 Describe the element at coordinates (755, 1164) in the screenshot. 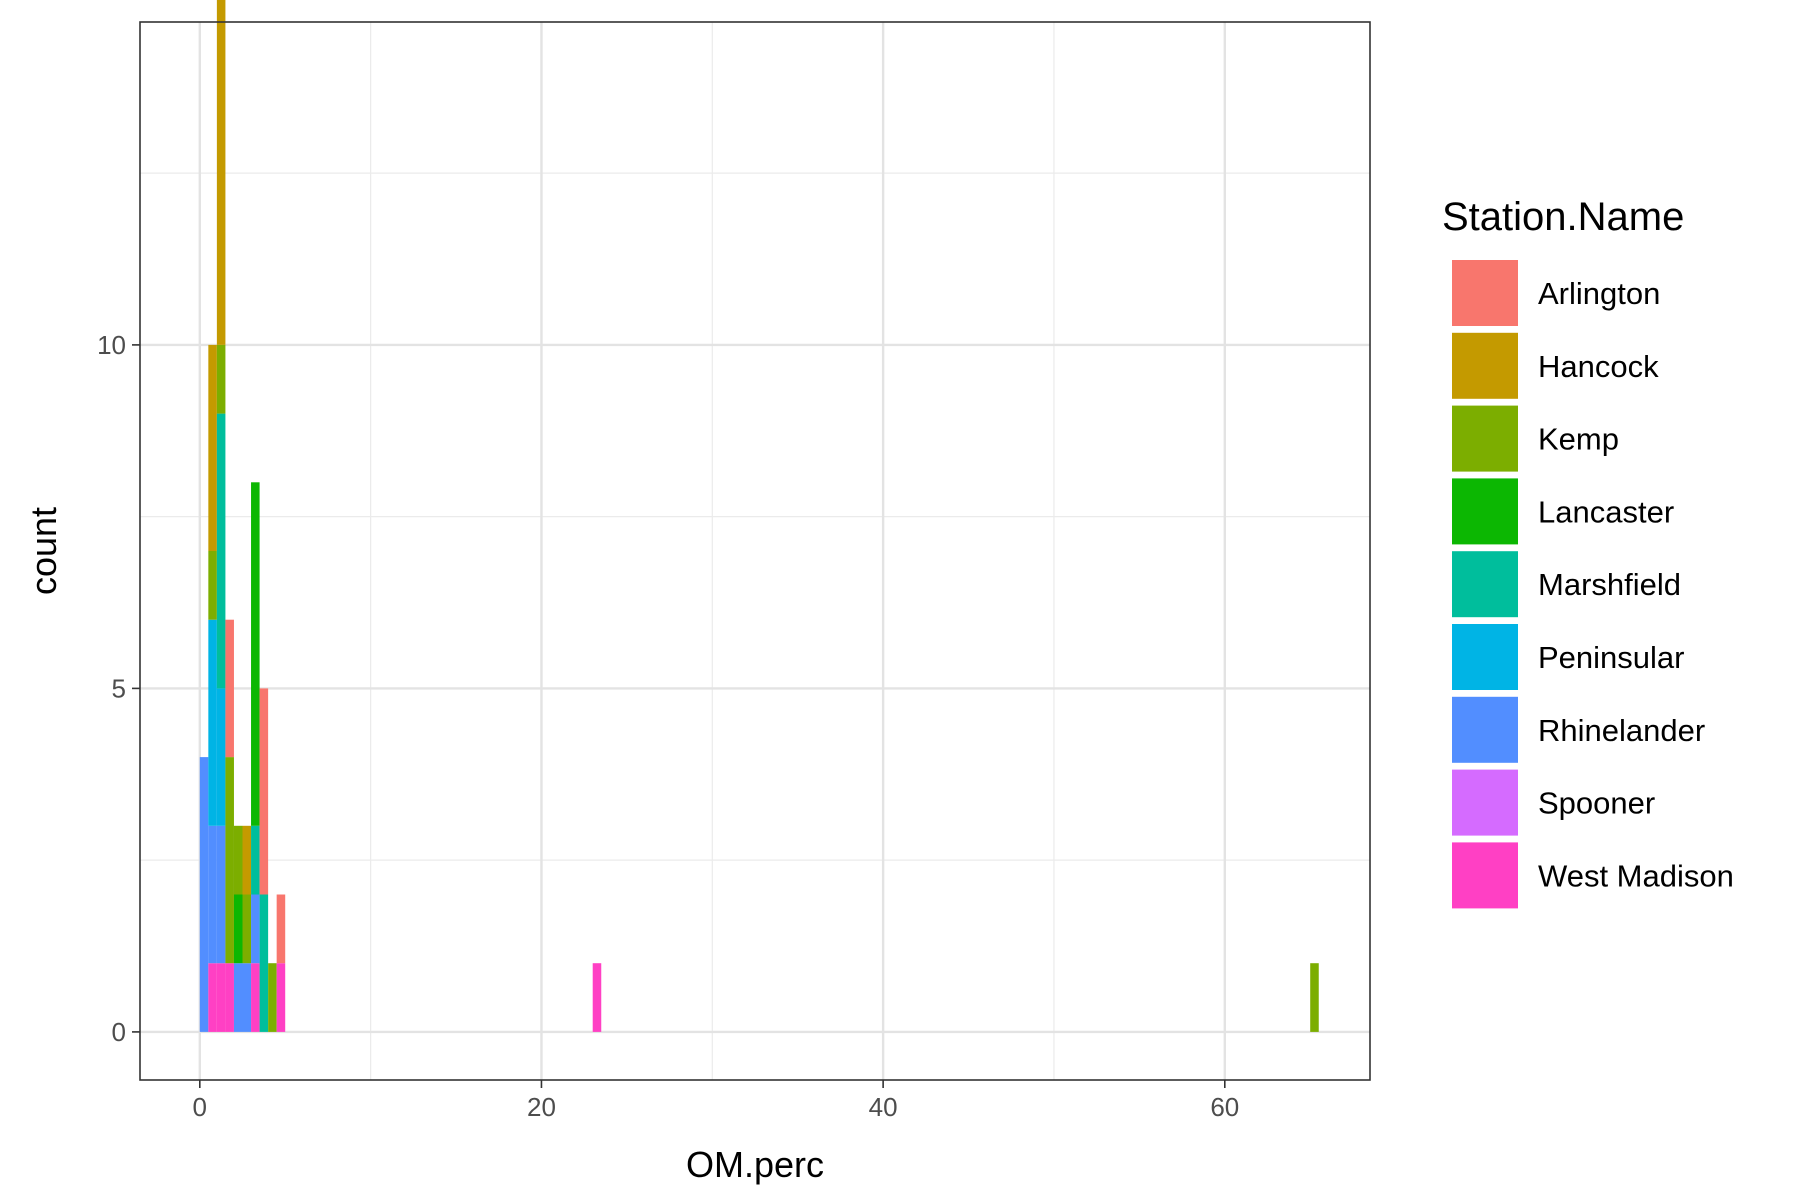

I see `x-axis-title: OM.perc` at that location.